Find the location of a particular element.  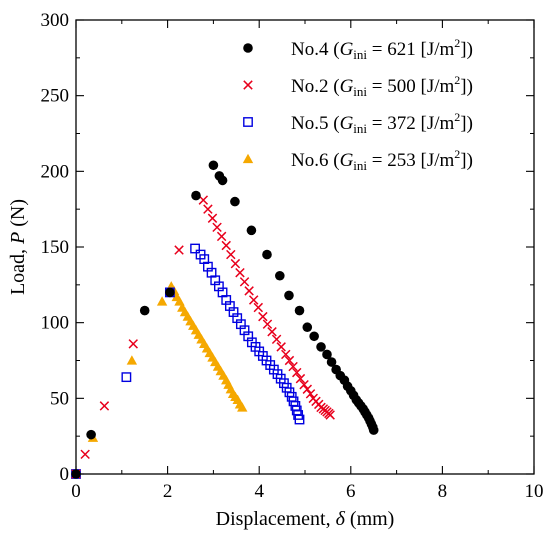

x-axis-title: Displacement, δ (mm) is located at coordinates (305, 519).